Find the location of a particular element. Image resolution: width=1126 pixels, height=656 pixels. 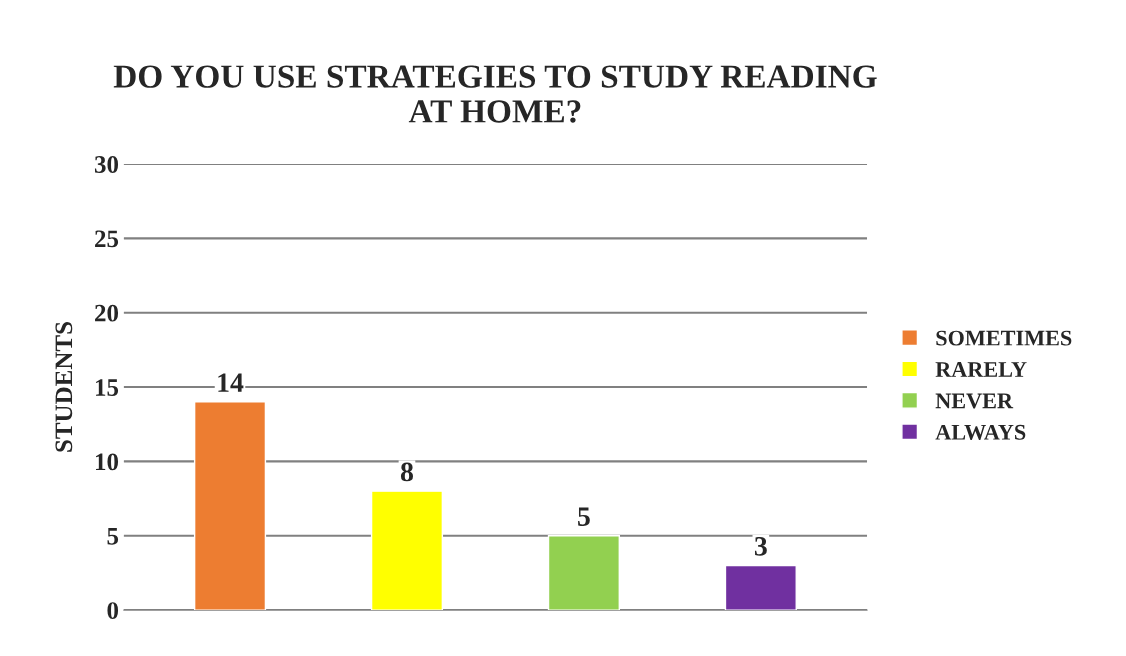

y-tick-label: 25 is located at coordinates (107, 239).